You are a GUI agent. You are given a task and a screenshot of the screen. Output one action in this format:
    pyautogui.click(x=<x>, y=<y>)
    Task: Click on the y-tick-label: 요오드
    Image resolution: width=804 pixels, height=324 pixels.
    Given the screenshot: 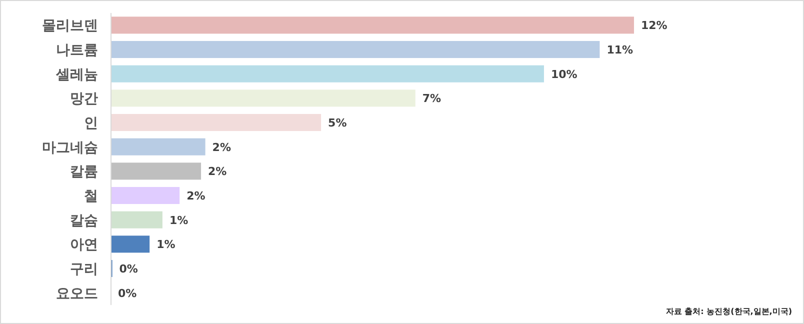 What is the action you would take?
    pyautogui.click(x=77, y=294)
    